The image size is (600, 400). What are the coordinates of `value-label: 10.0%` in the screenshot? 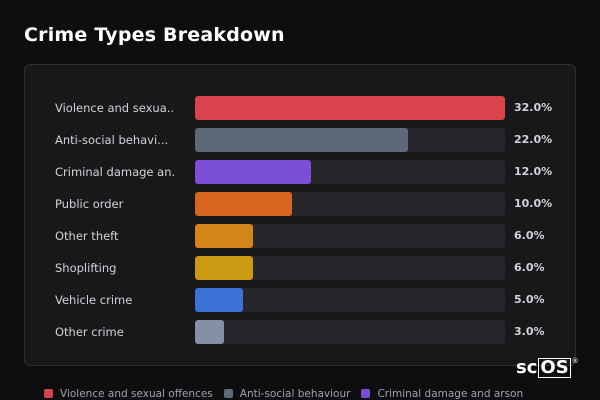 It's located at (533, 203).